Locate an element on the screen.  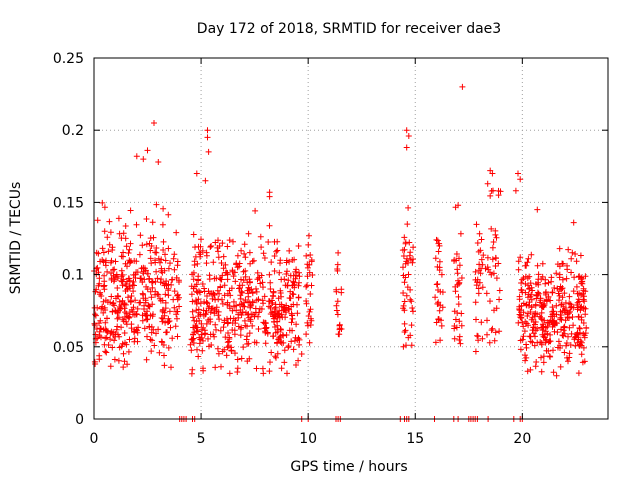
y-tick-label: 0 is located at coordinates (79, 420).